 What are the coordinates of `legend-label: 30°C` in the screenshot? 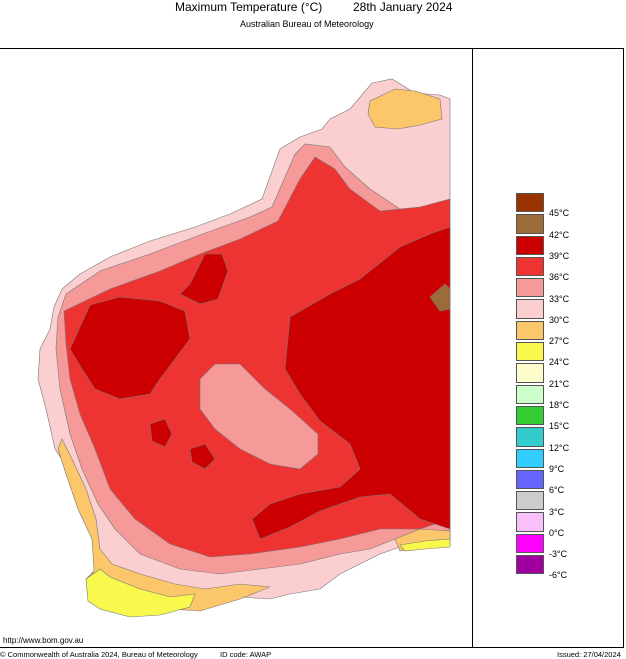 It's located at (559, 319).